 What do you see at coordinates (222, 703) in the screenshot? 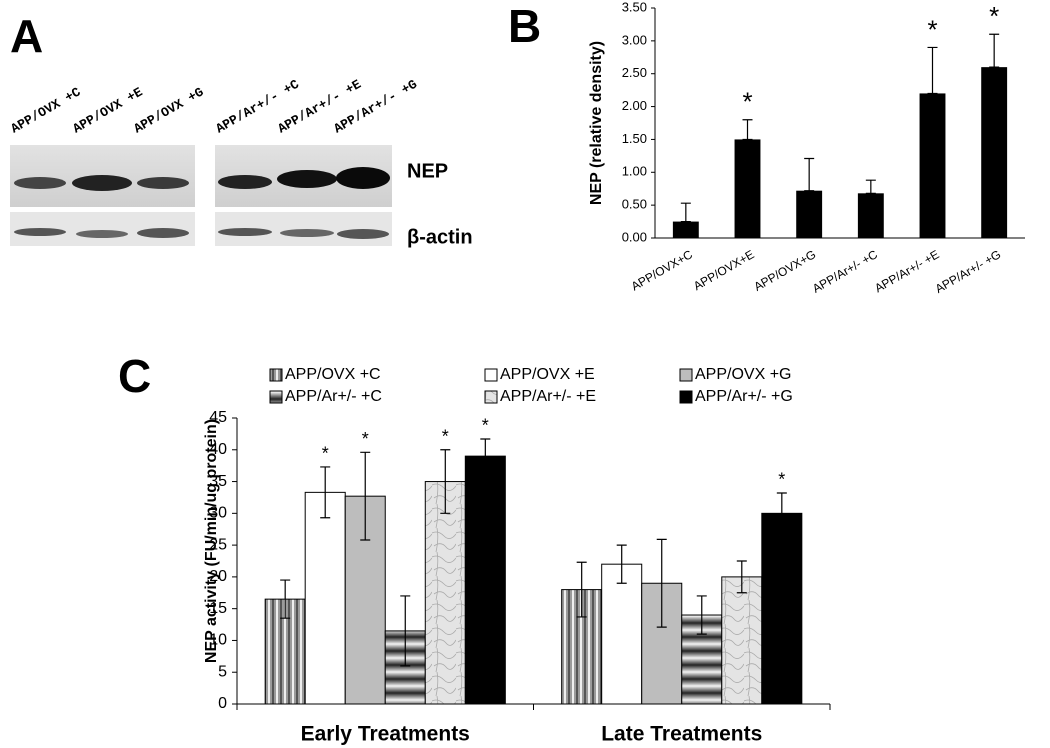
I see `y-tick-label: 0` at bounding box center [222, 703].